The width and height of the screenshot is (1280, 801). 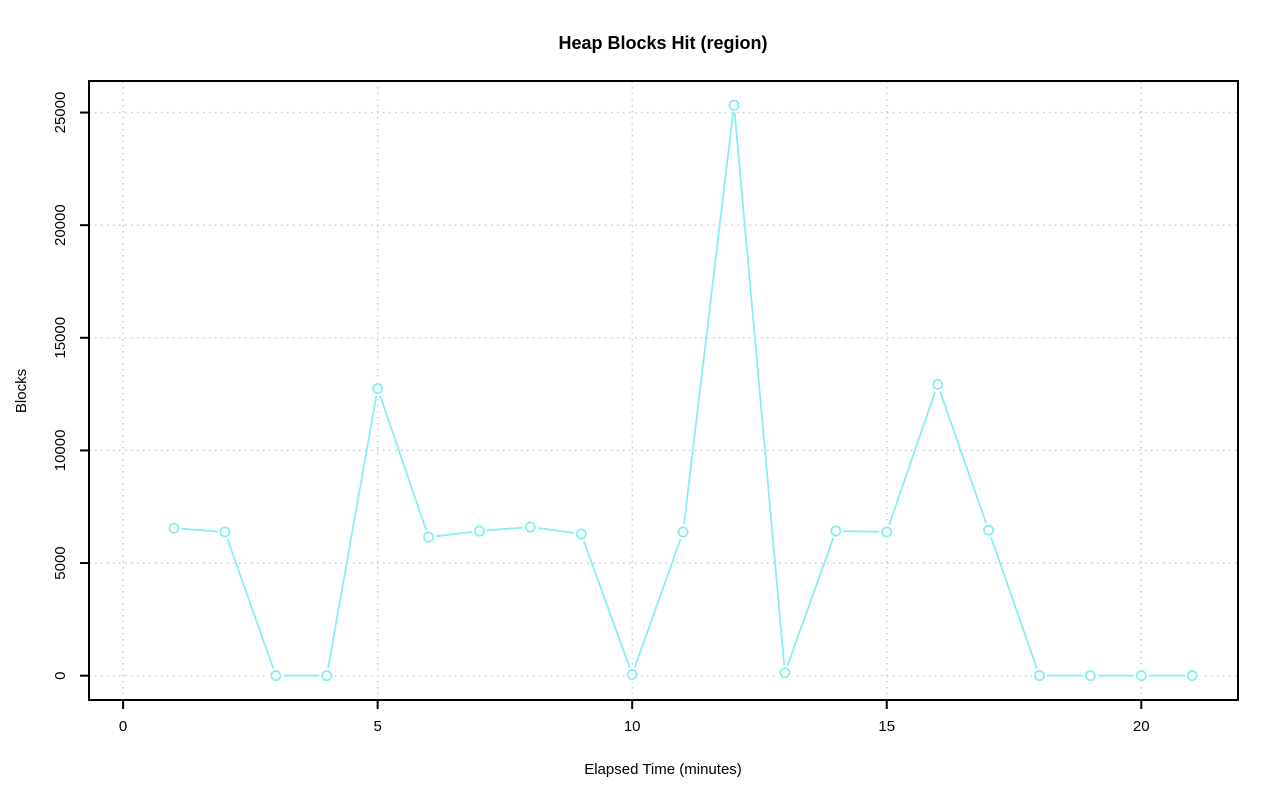 I want to click on y-tick-label: 0, so click(x=60, y=676).